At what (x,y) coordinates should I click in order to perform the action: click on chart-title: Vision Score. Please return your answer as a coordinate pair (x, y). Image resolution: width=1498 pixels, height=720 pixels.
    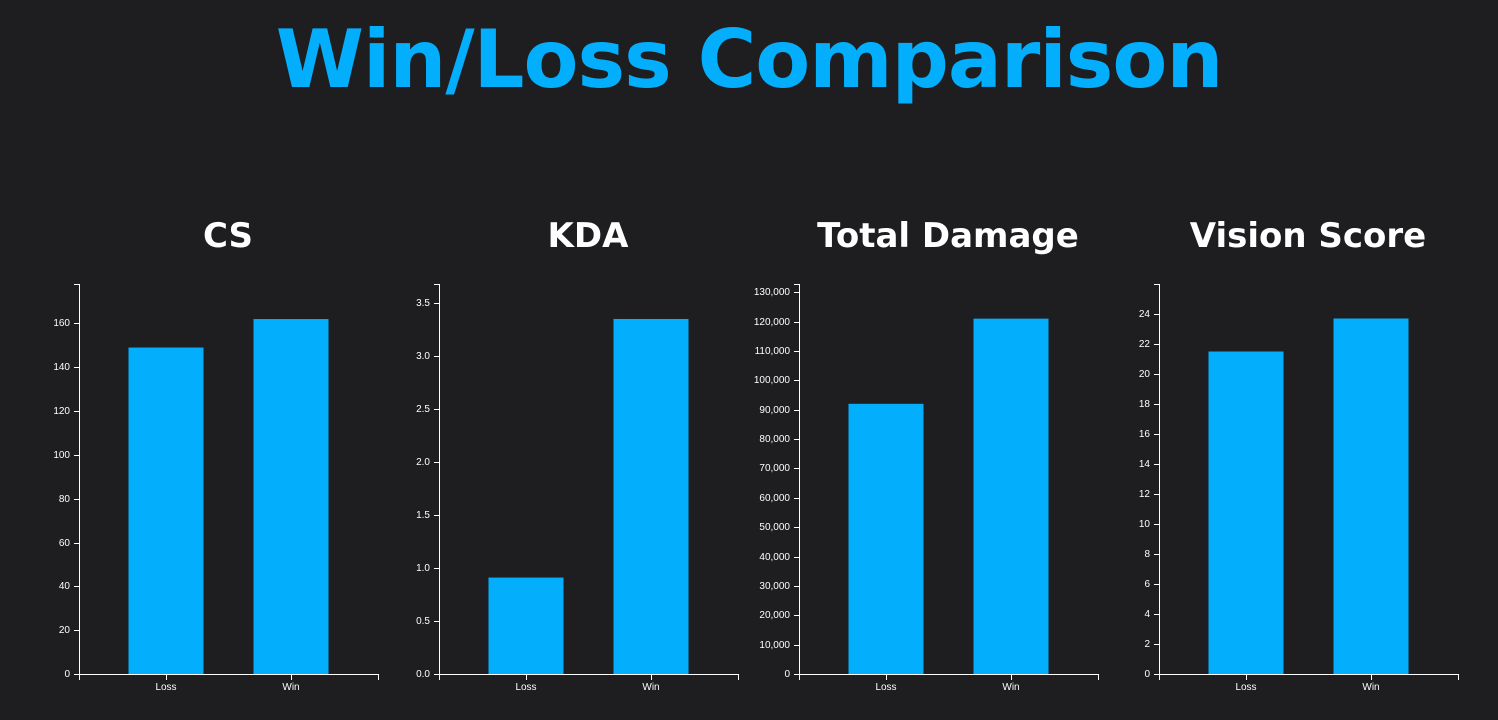
    Looking at the image, I should click on (1308, 236).